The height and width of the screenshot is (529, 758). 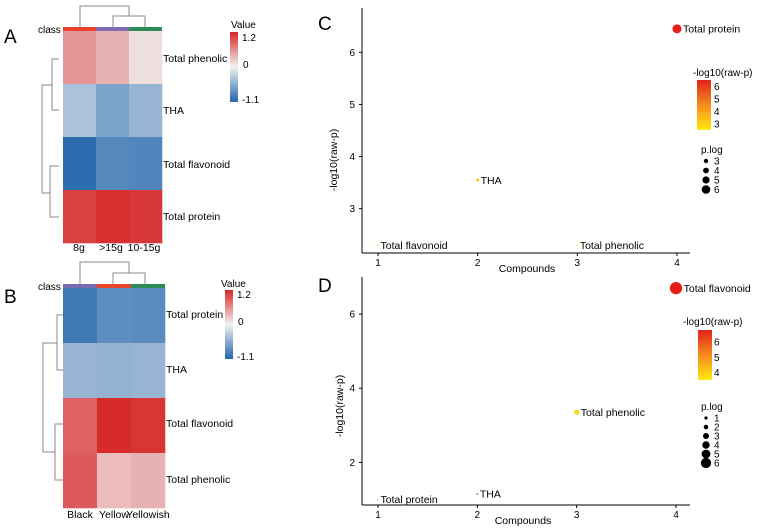 What do you see at coordinates (80, 371) in the screenshot?
I see `cell-tha-black` at bounding box center [80, 371].